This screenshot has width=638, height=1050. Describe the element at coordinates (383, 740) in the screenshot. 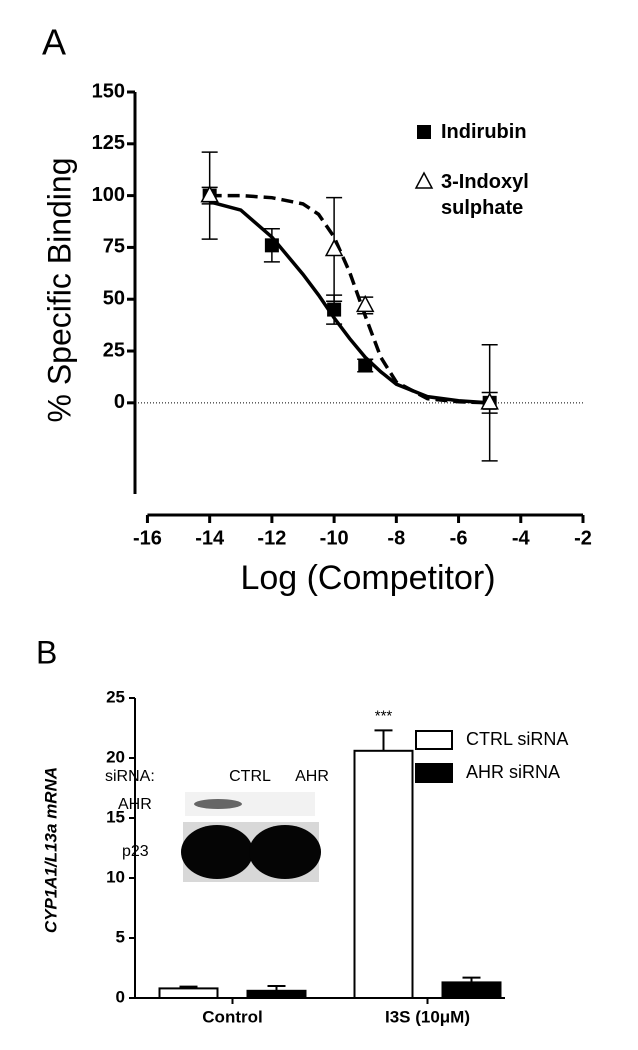

I see `error-bar` at that location.